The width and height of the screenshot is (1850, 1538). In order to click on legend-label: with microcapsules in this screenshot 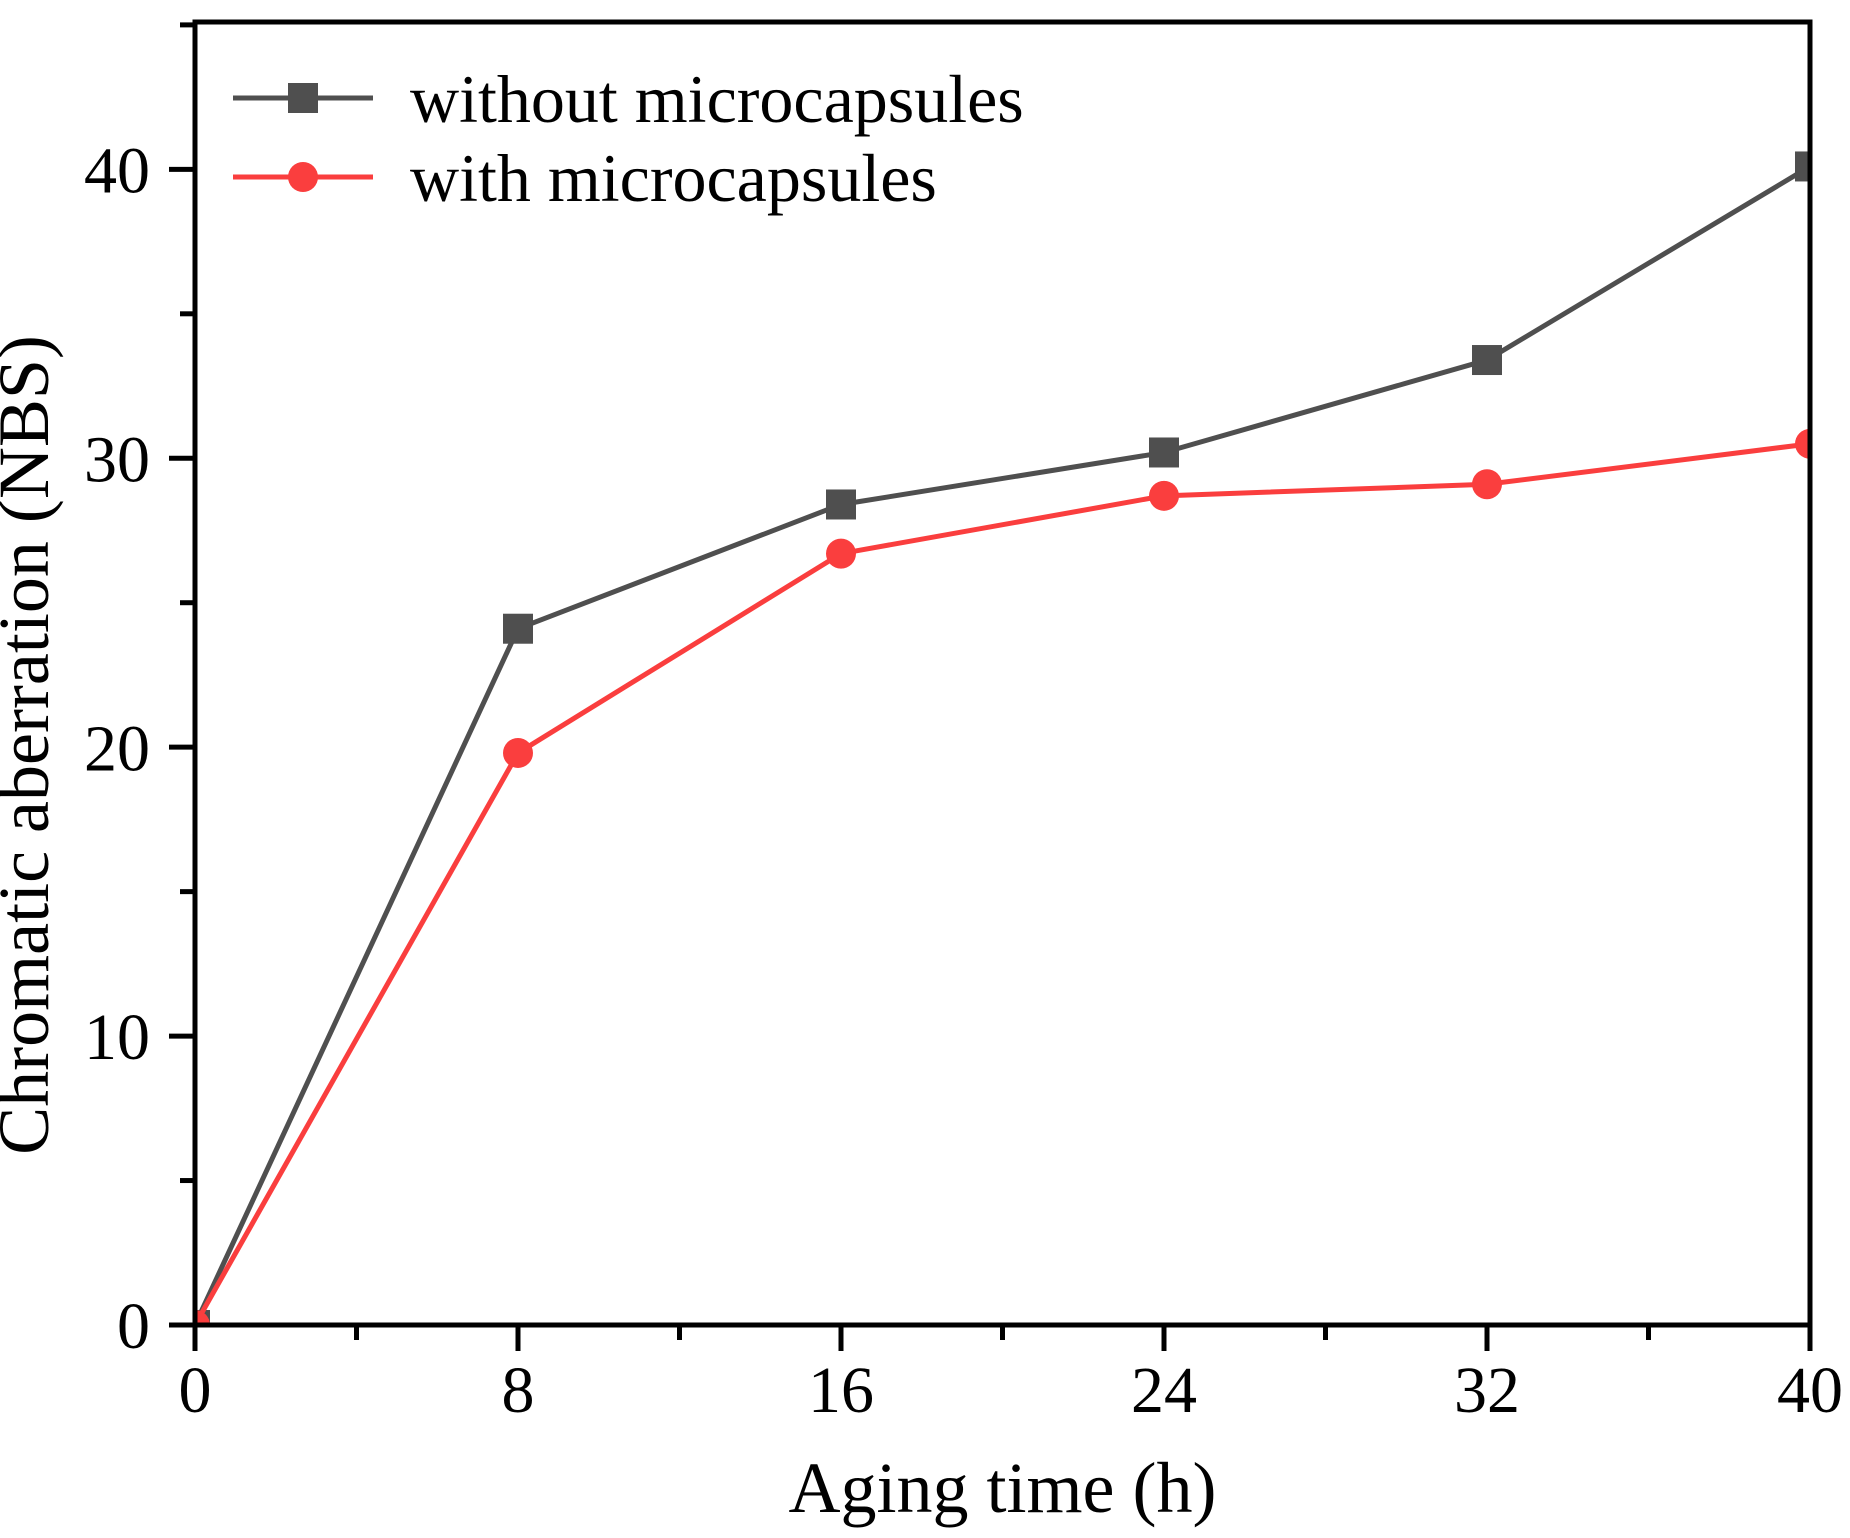, I will do `click(673, 178)`.